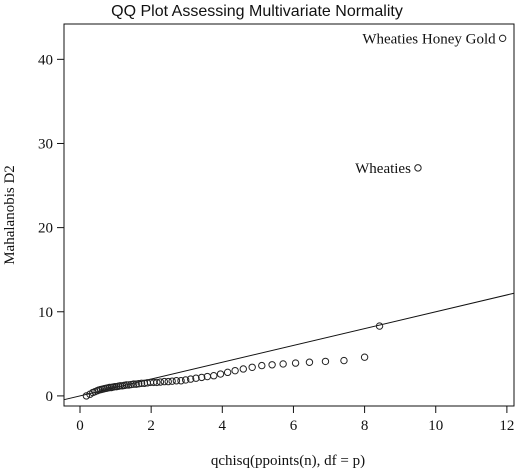  Describe the element at coordinates (45, 60) in the screenshot. I see `y-tick-label: 40` at that location.